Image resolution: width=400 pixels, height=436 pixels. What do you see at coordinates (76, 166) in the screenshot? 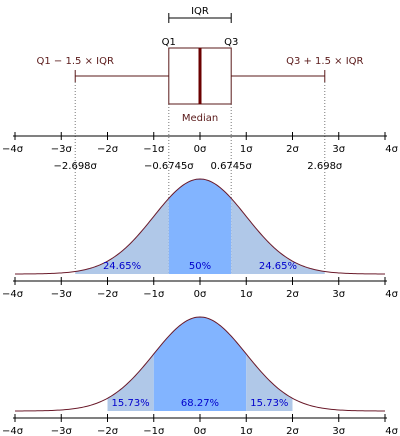
I see `sigma-mark-label: −2.698σ` at bounding box center [76, 166].